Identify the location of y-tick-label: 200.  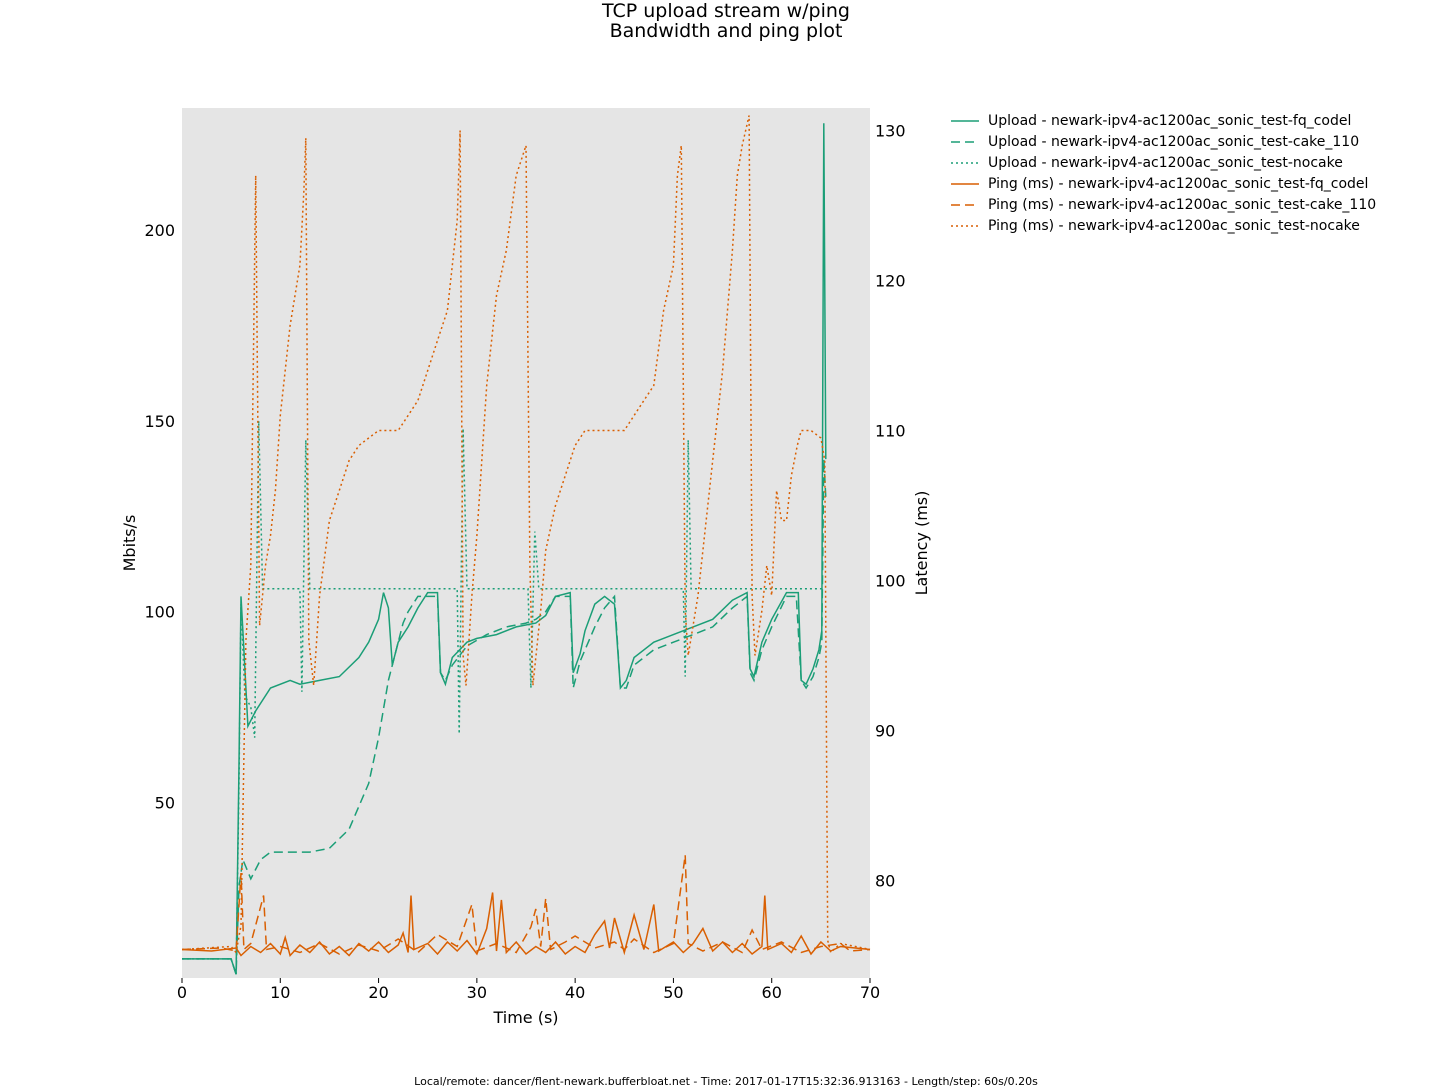
(159, 230).